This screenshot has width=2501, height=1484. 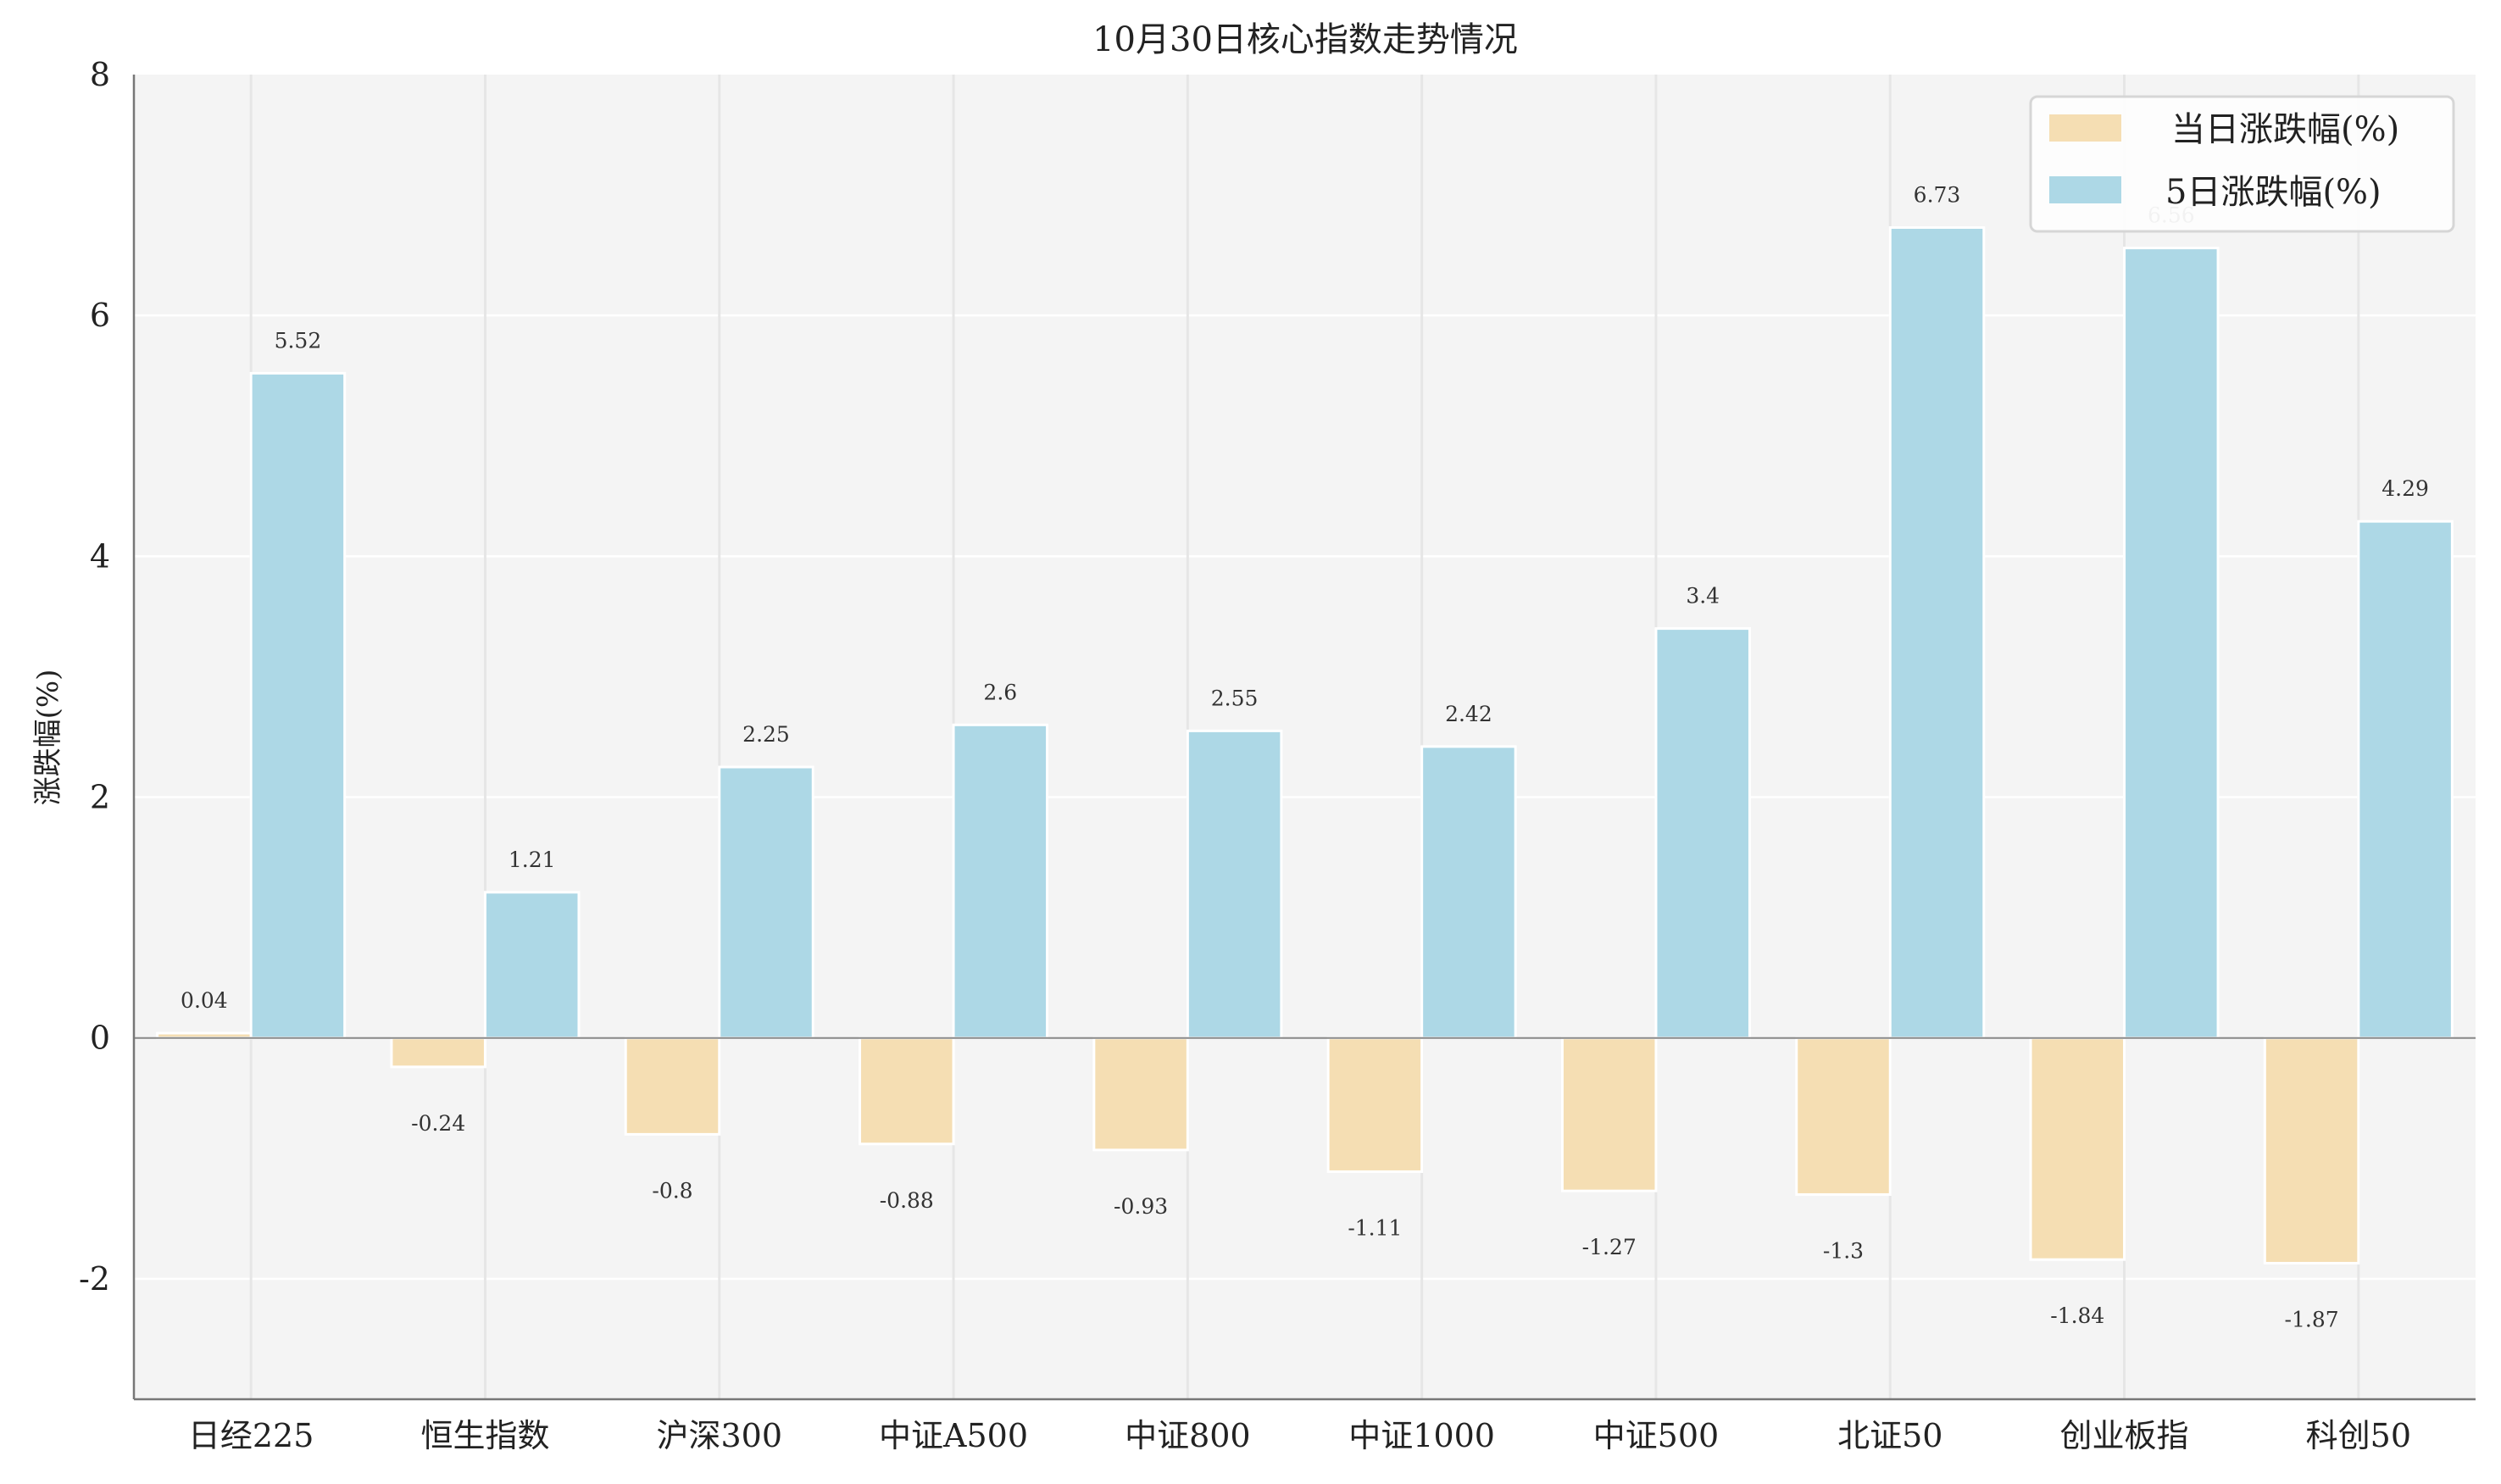 I want to click on data-label-daily: -0.88, so click(x=907, y=1201).